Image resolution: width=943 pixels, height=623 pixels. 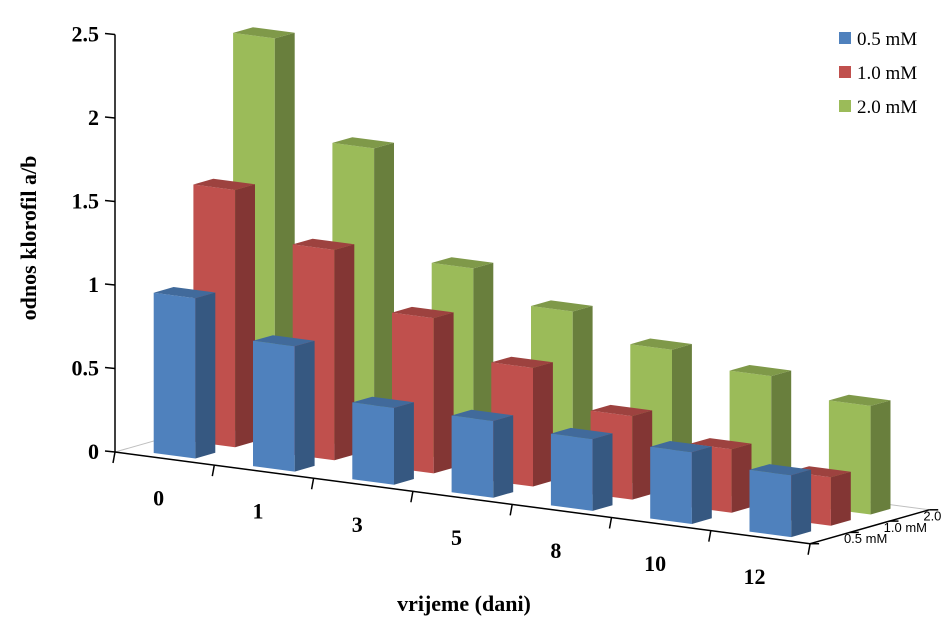 What do you see at coordinates (93, 284) in the screenshot?
I see `y-tick-label: 1` at bounding box center [93, 284].